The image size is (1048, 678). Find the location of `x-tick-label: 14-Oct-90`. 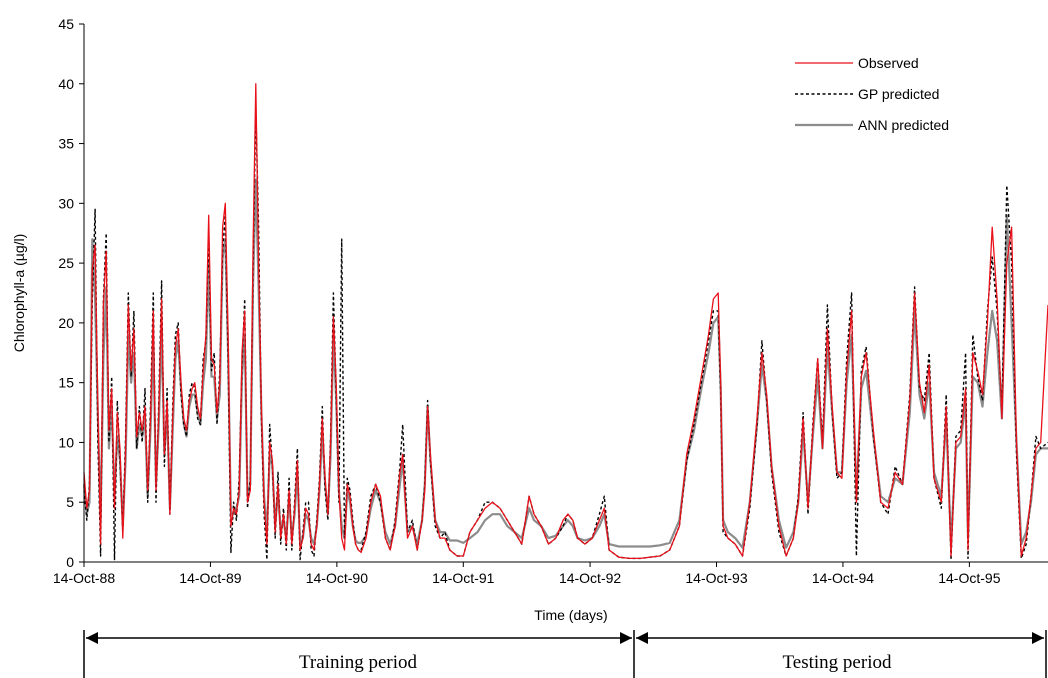

x-tick-label: 14-Oct-90 is located at coordinates (337, 578).